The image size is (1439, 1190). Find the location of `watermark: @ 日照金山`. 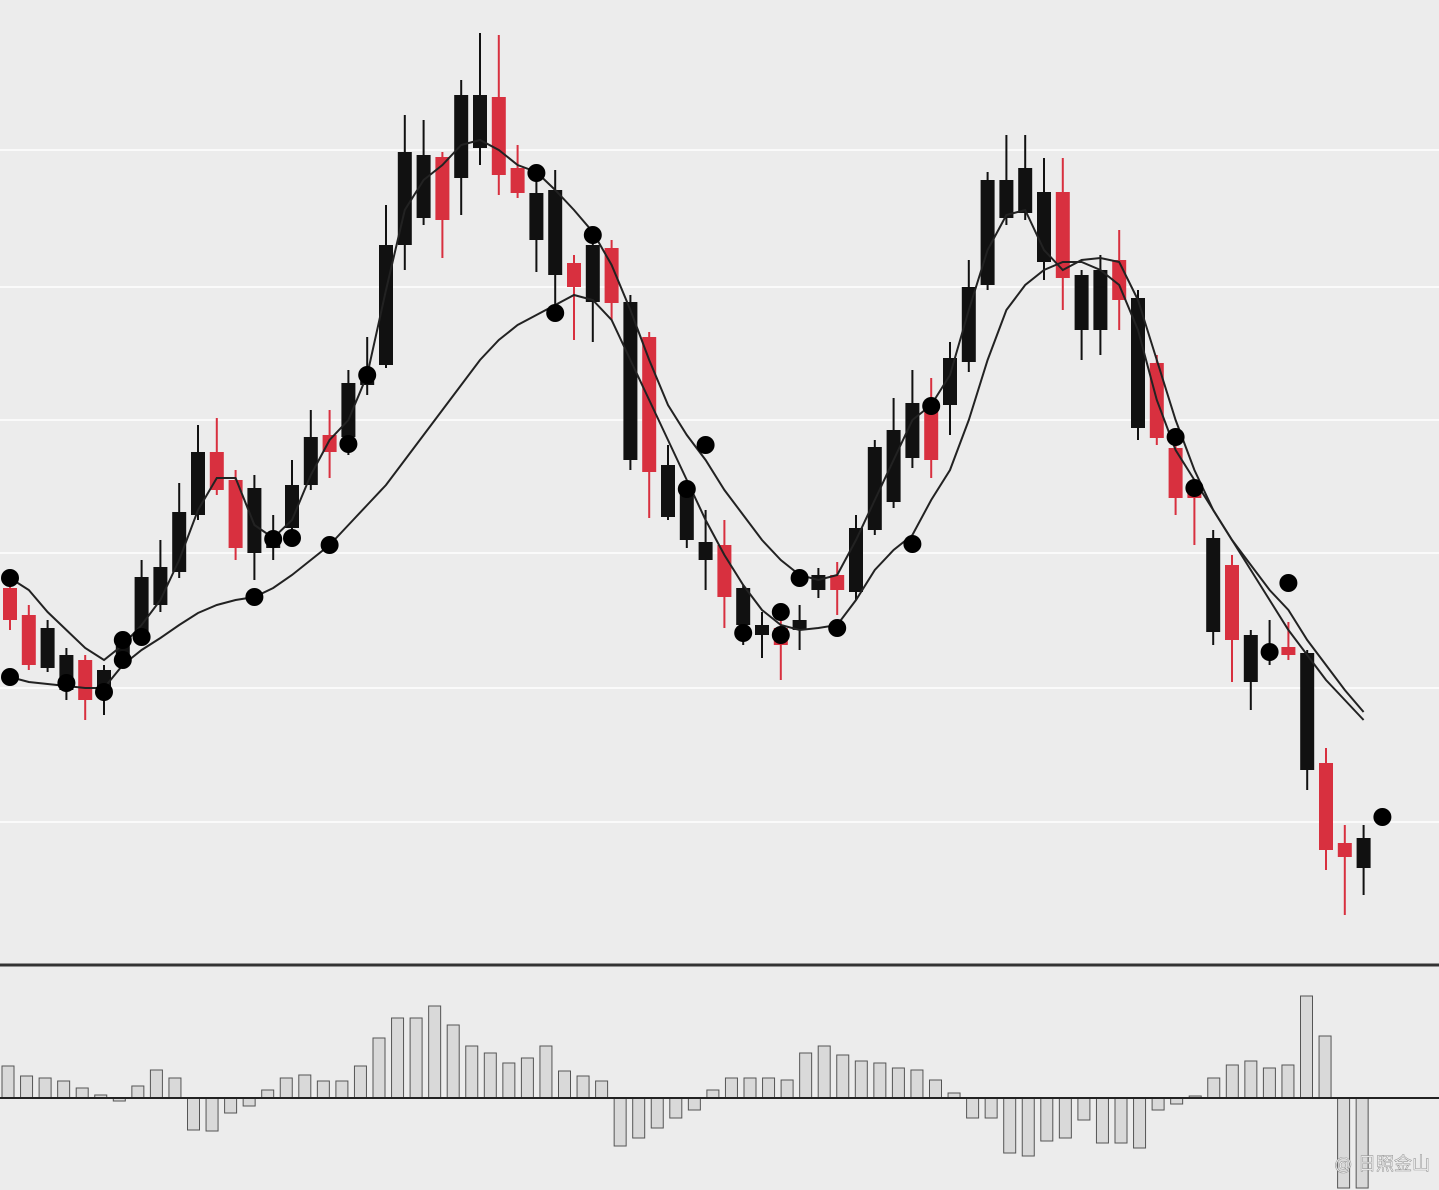

watermark: @ 日照金山 is located at coordinates (1382, 1164).